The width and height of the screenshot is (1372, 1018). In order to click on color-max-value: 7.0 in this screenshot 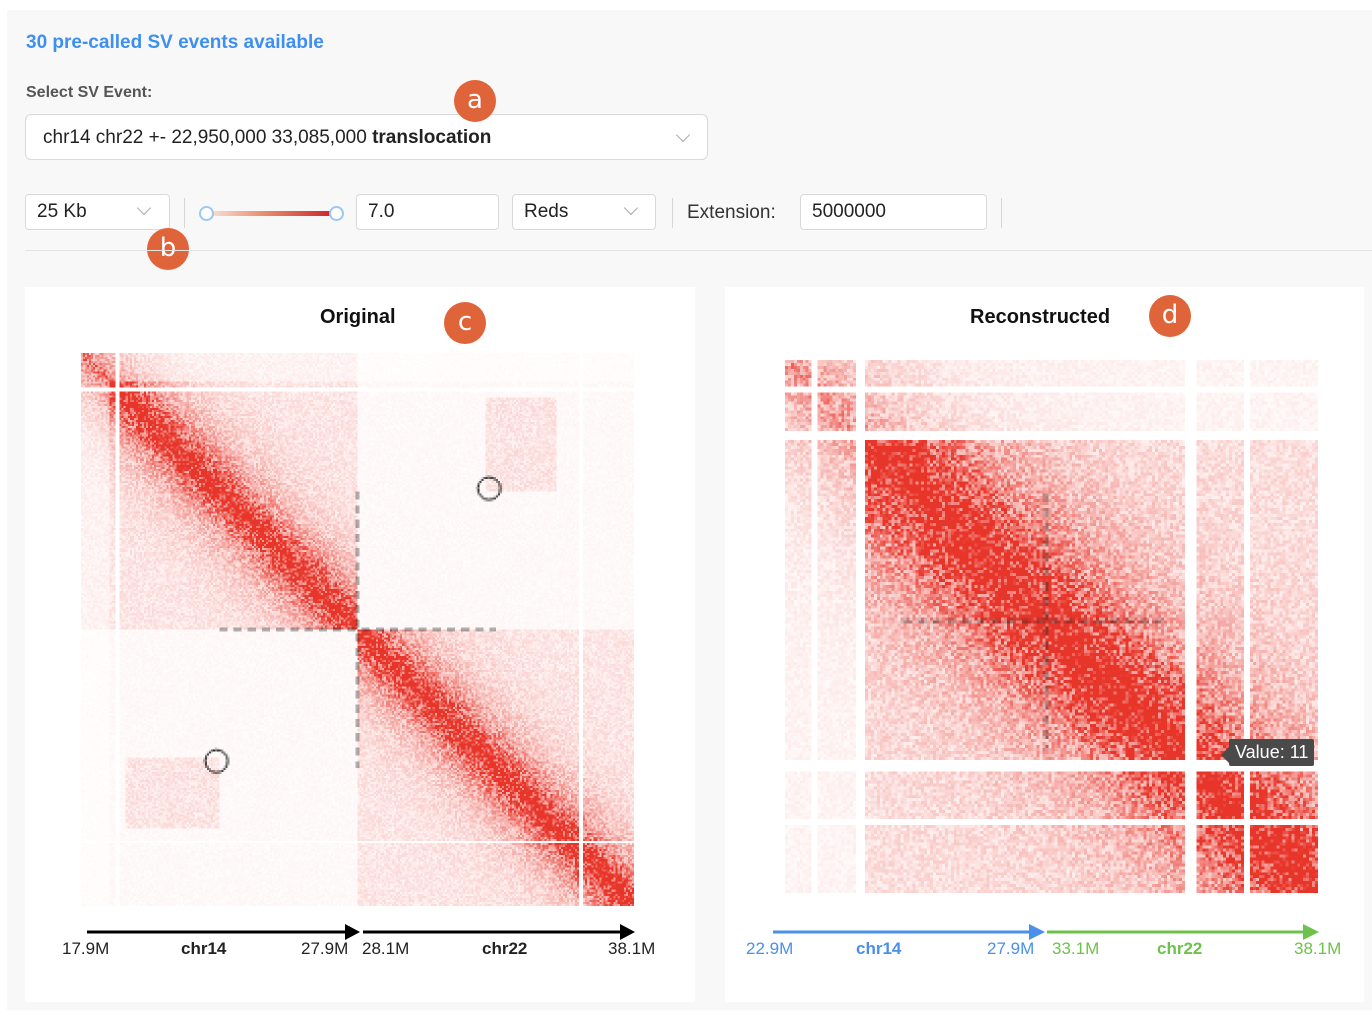, I will do `click(381, 211)`.